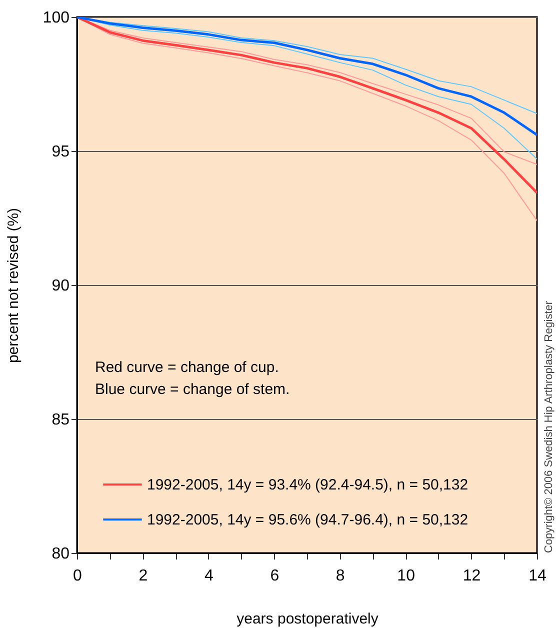  Describe the element at coordinates (61, 152) in the screenshot. I see `y-tick-label: 95` at that location.